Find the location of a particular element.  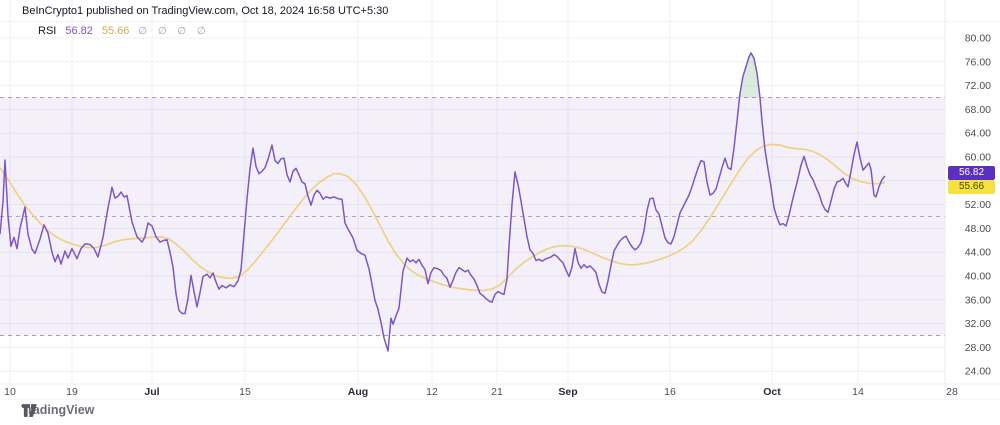

rsi-last-value-badge: 56.82 is located at coordinates (971, 173).